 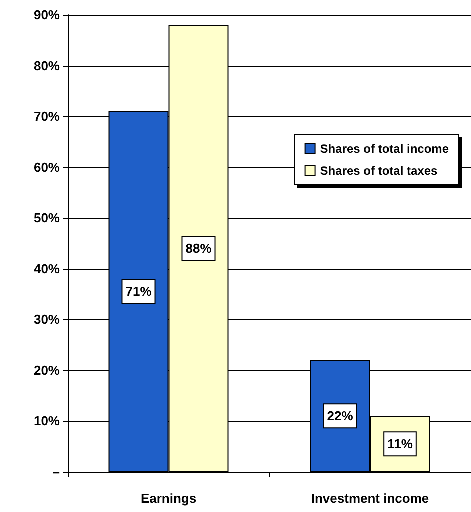 I want to click on y-tick-label: 40%, so click(x=47, y=268).